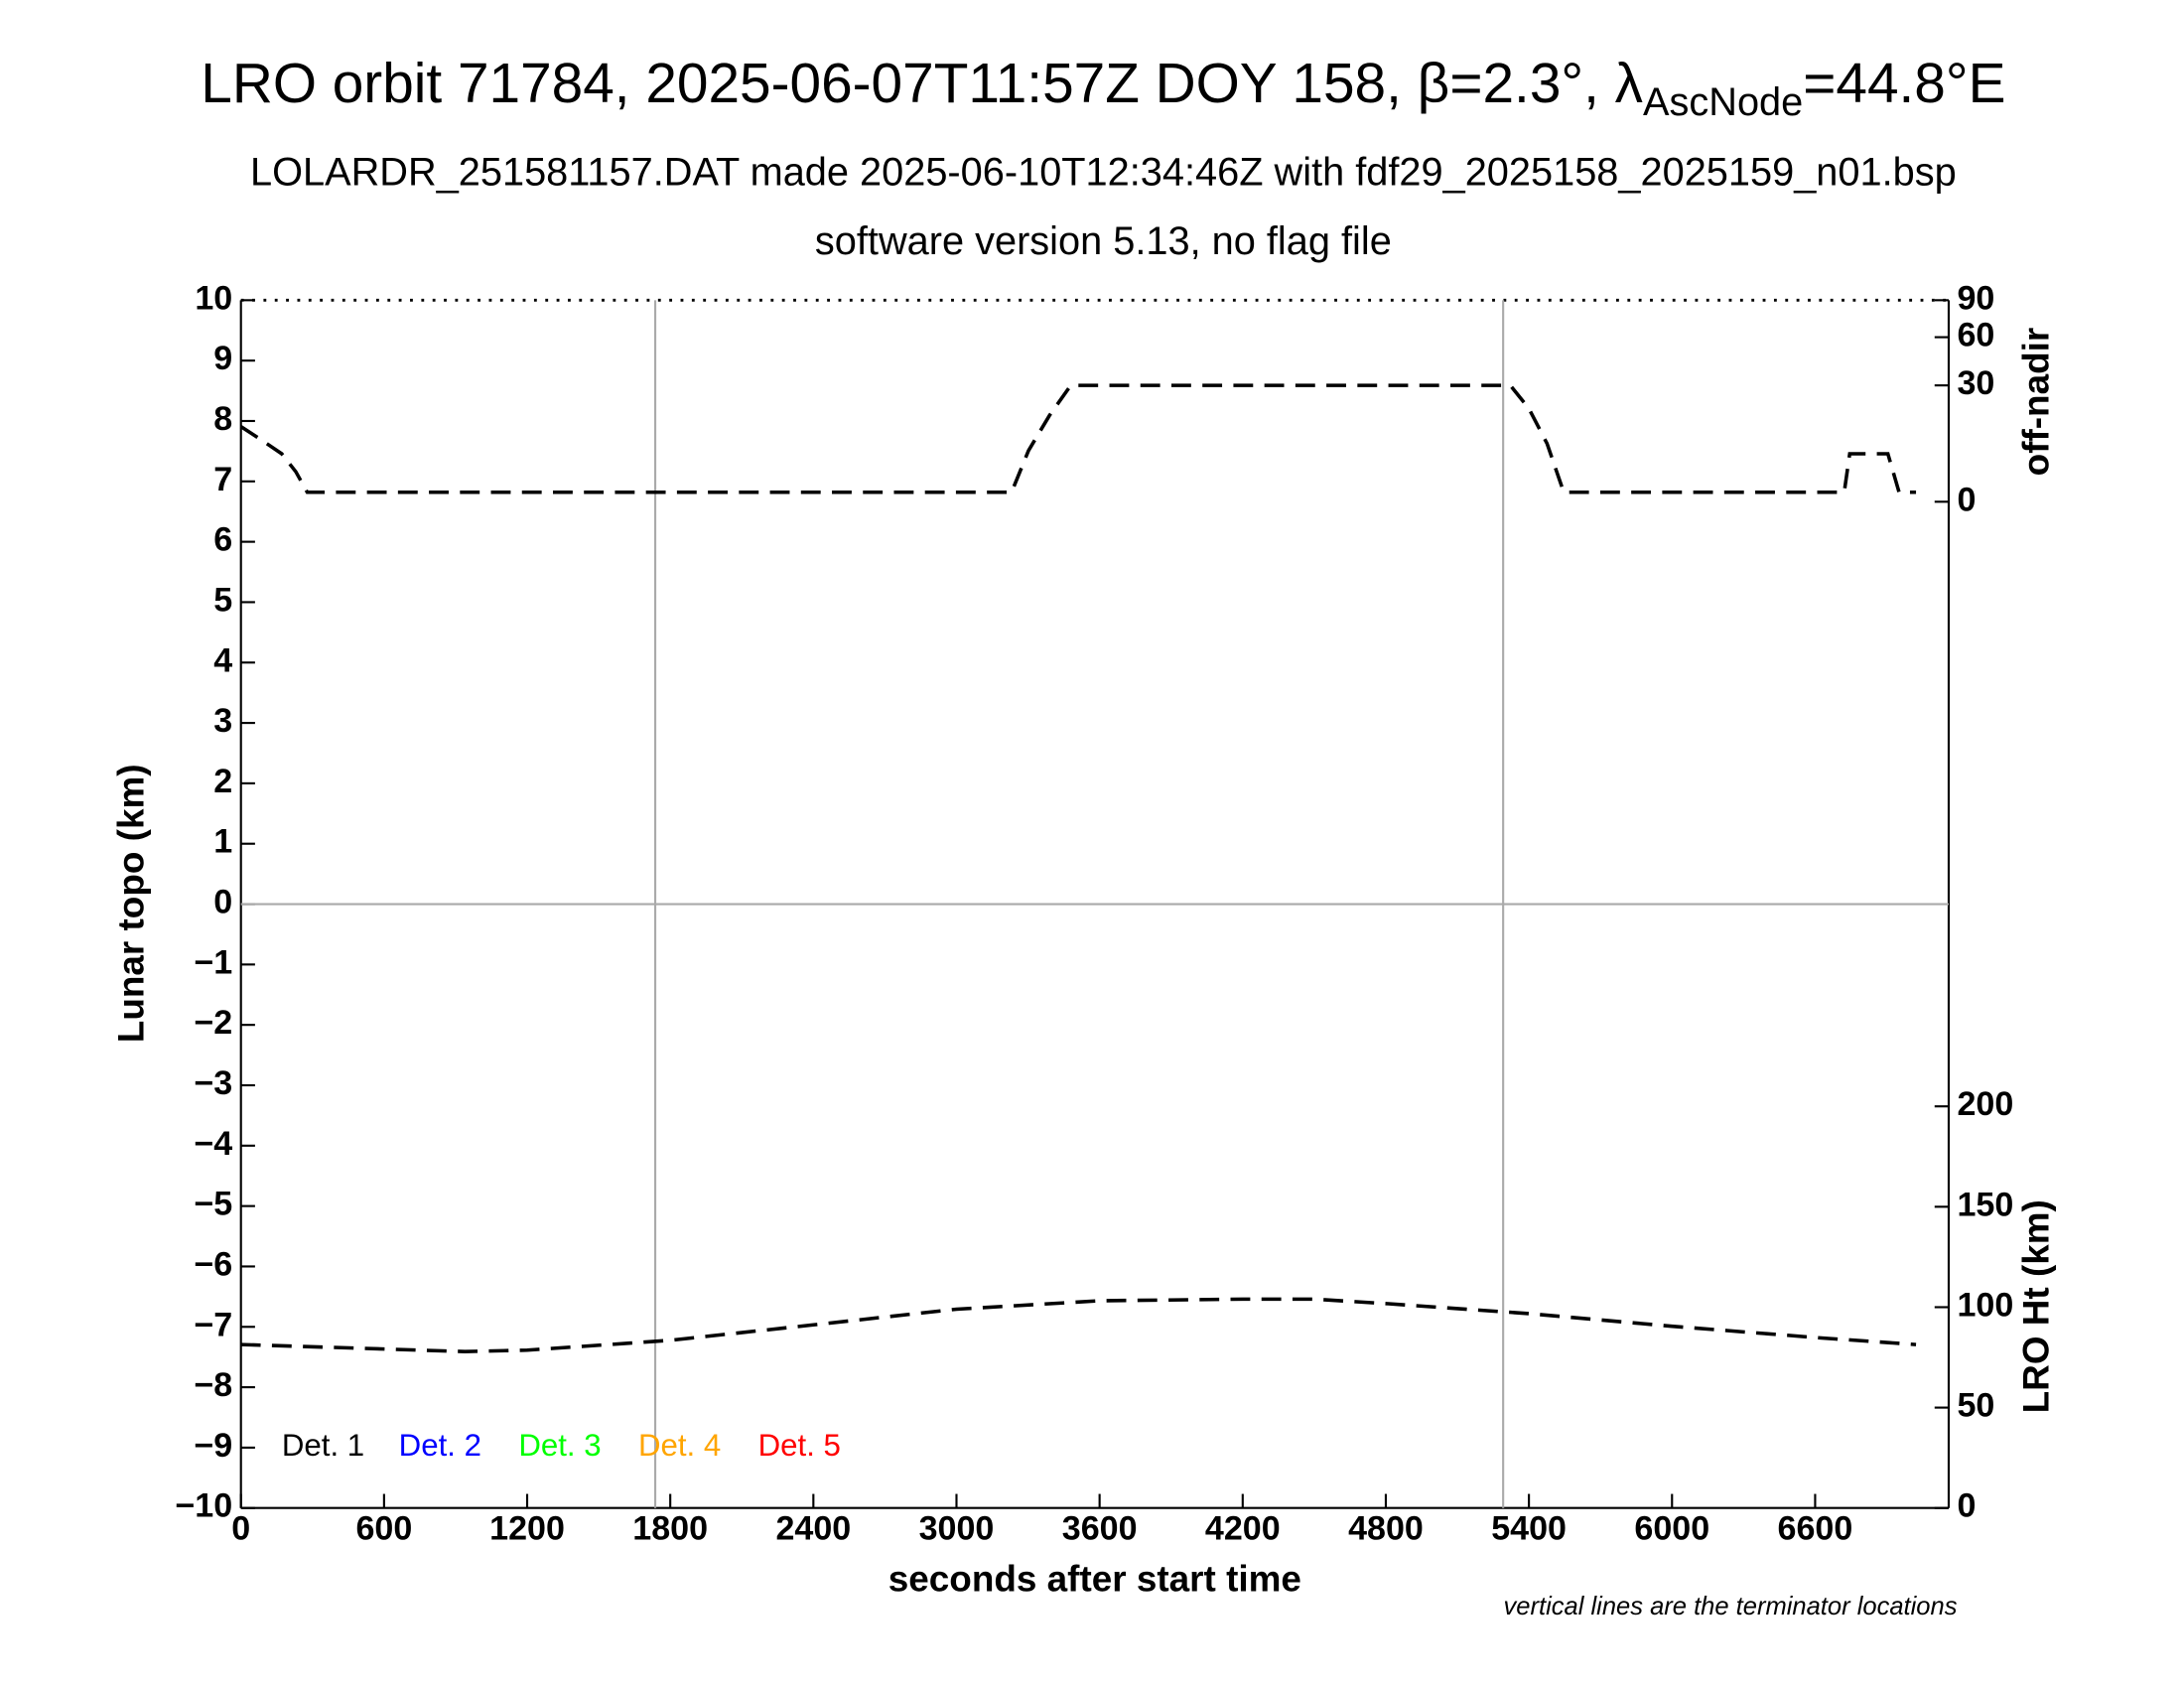  What do you see at coordinates (1815, 1528) in the screenshot?
I see `x-tick-label: 6600` at bounding box center [1815, 1528].